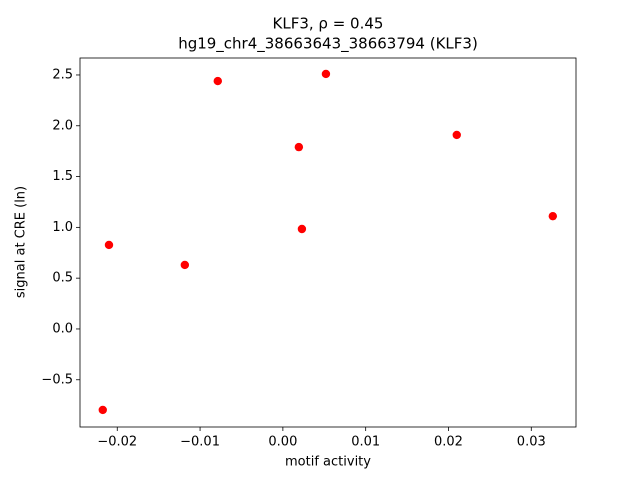 Image resolution: width=640 pixels, height=480 pixels. I want to click on x-tick-label: −0.02, so click(117, 442).